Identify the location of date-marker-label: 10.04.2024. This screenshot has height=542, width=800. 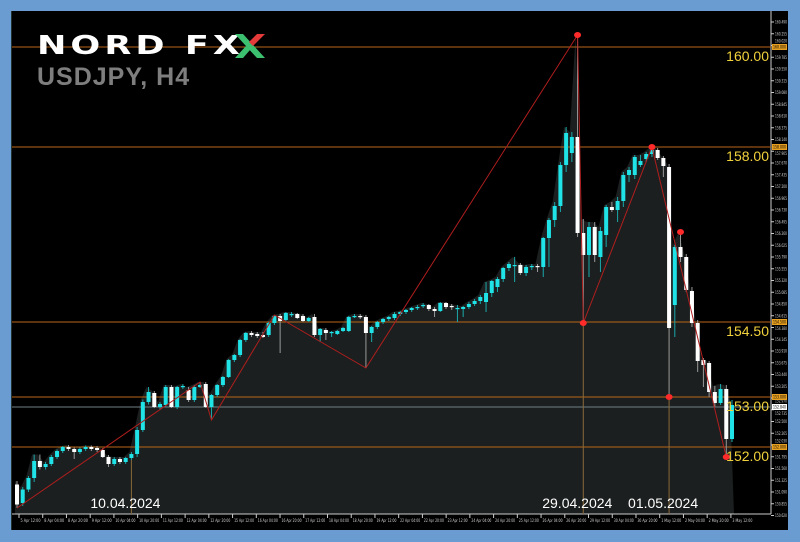
(125, 503).